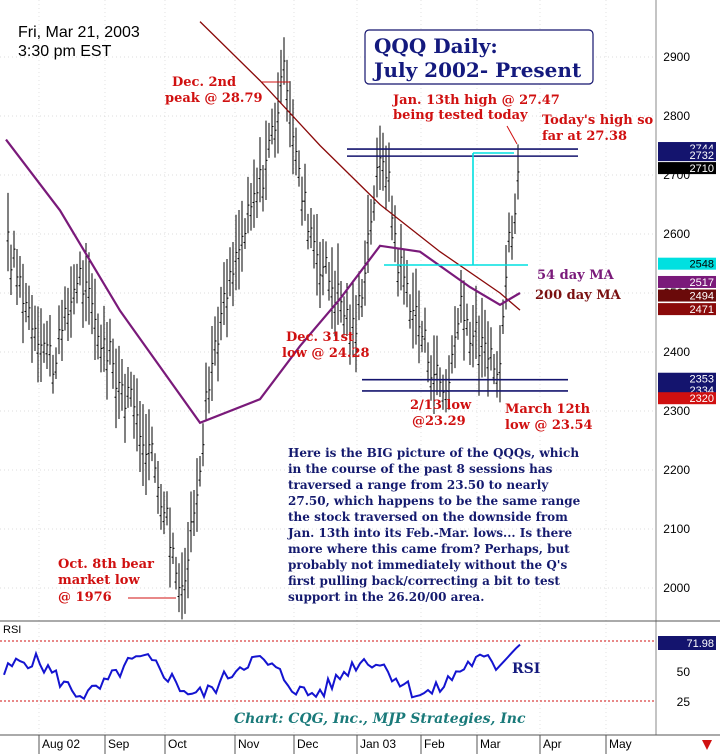 The height and width of the screenshot is (754, 720). What do you see at coordinates (687, 309) in the screenshot?
I see `price-badge: 2471` at bounding box center [687, 309].